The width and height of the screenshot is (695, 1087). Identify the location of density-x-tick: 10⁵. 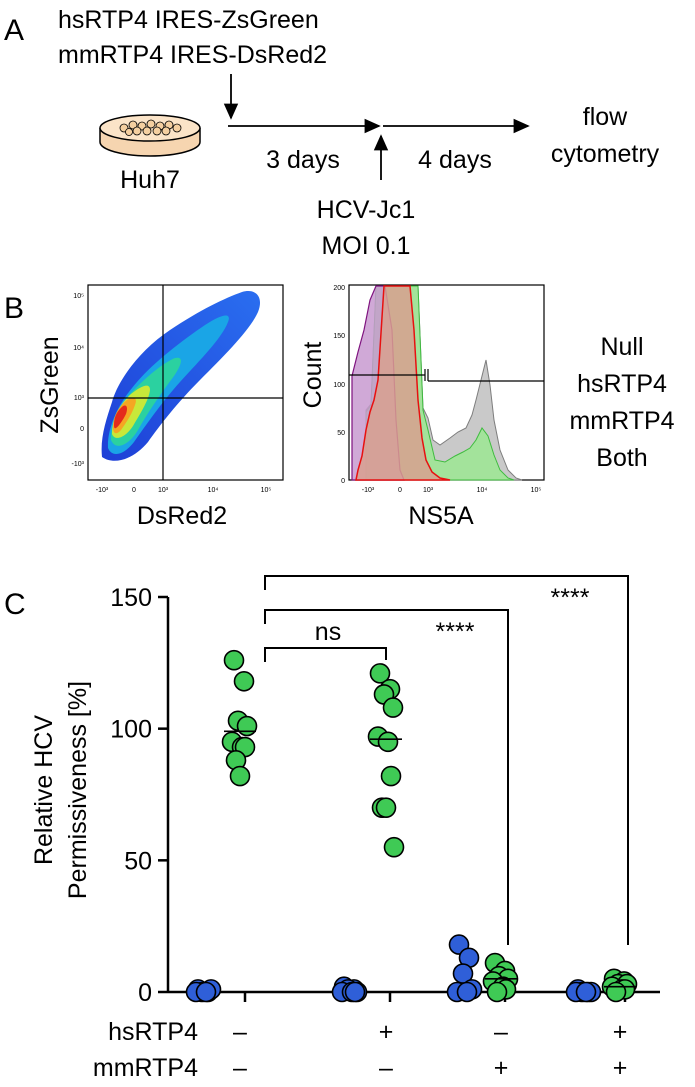
(266, 490).